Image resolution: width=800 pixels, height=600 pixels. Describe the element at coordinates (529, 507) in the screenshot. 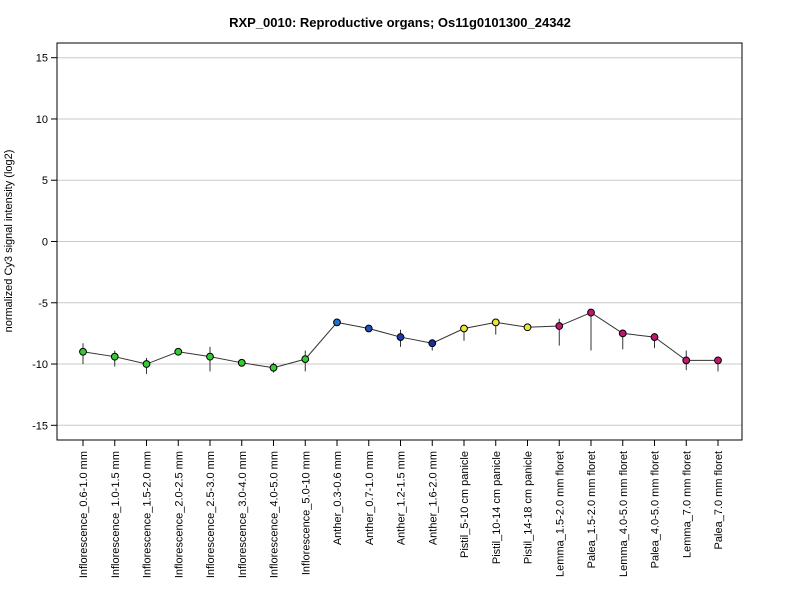

I see `x-tick-label: Pistil_14-18 cm panicle` at that location.